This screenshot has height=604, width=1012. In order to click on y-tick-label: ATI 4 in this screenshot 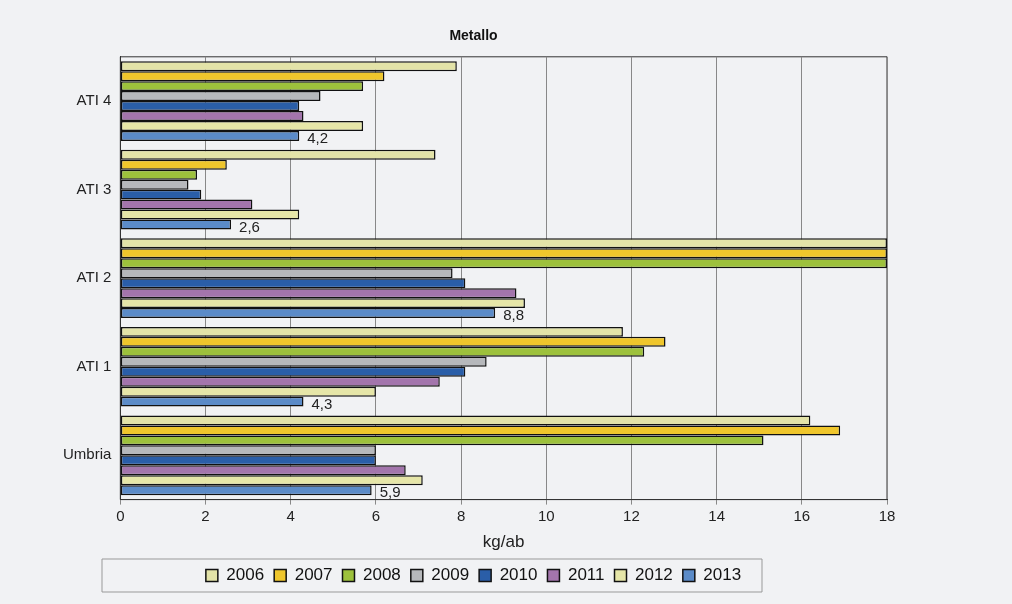, I will do `click(94, 100)`.